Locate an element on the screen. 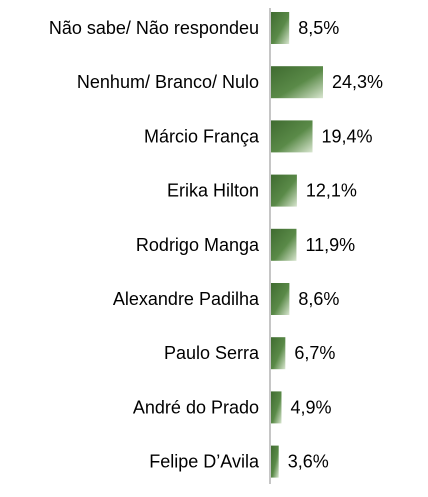 This screenshot has width=428, height=497. data-label: 24,3% is located at coordinates (357, 82).